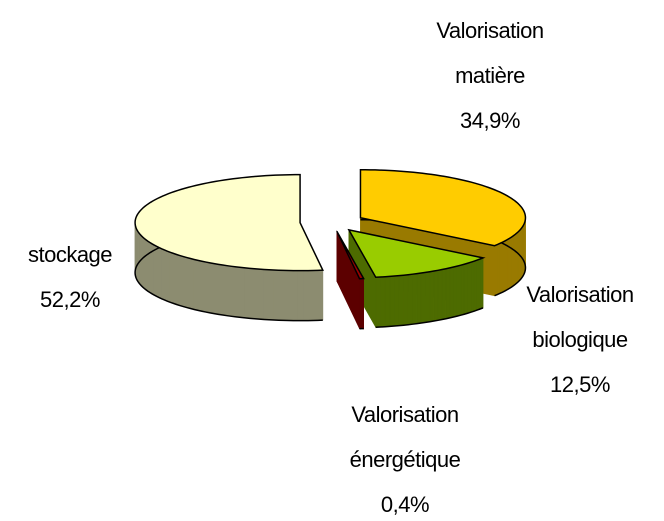  I want to click on slice-label: Valorisation énergétique 0,4%, so click(405, 456).